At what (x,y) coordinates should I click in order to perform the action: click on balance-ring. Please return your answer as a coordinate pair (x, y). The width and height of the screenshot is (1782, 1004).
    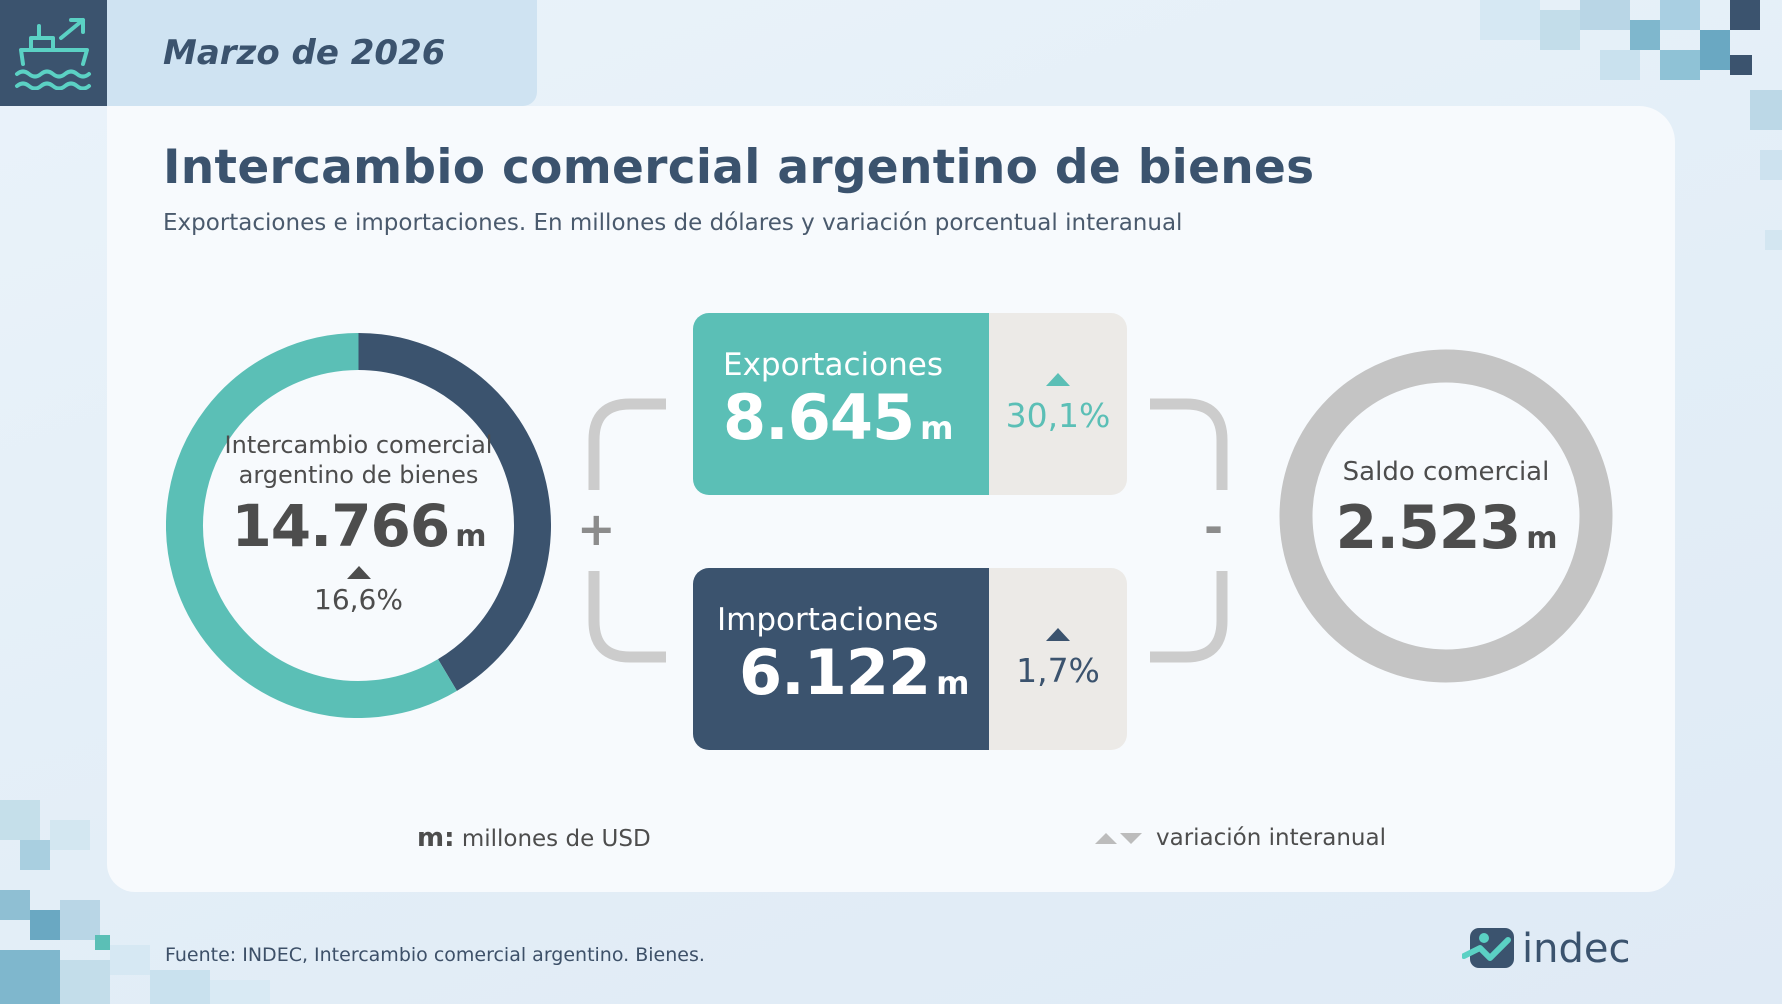
    Looking at the image, I should click on (1446, 516).